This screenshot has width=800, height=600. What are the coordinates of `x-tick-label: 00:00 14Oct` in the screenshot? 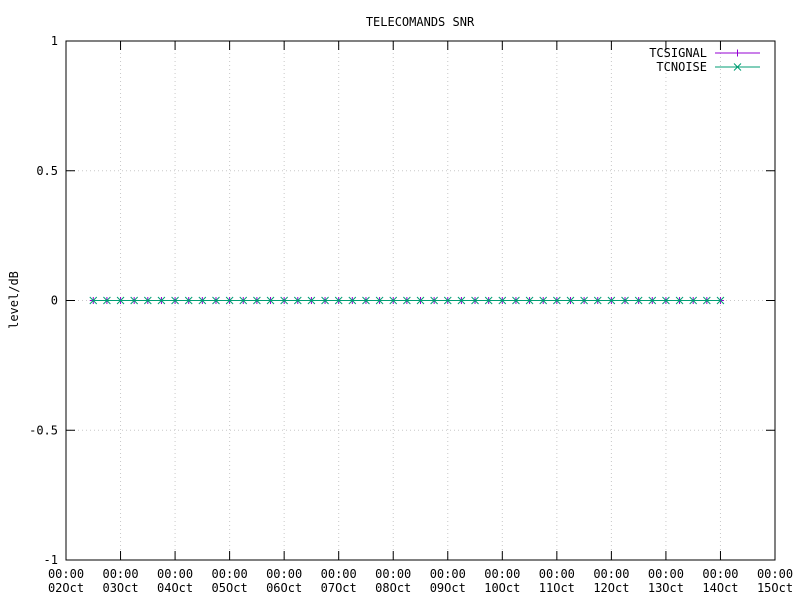 It's located at (720, 581).